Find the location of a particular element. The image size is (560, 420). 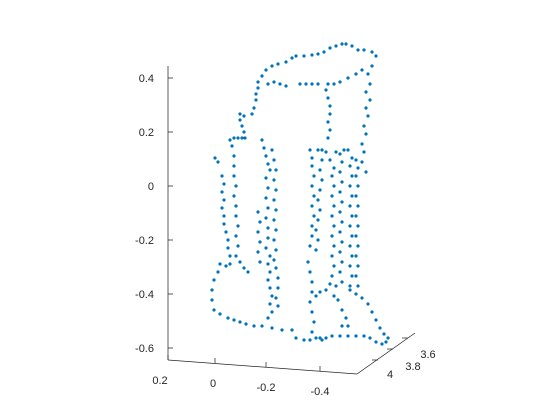

x-tick-label: -0.2 is located at coordinates (266, 388).